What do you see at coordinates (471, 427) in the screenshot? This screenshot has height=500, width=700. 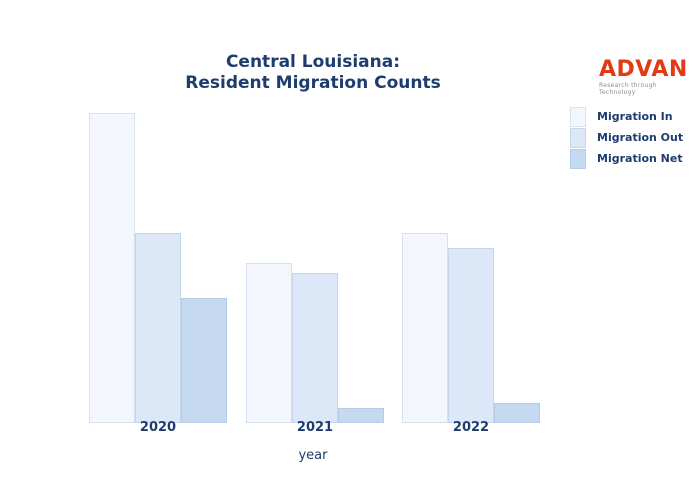 I see `x-tick-label-2022: 2022` at bounding box center [471, 427].